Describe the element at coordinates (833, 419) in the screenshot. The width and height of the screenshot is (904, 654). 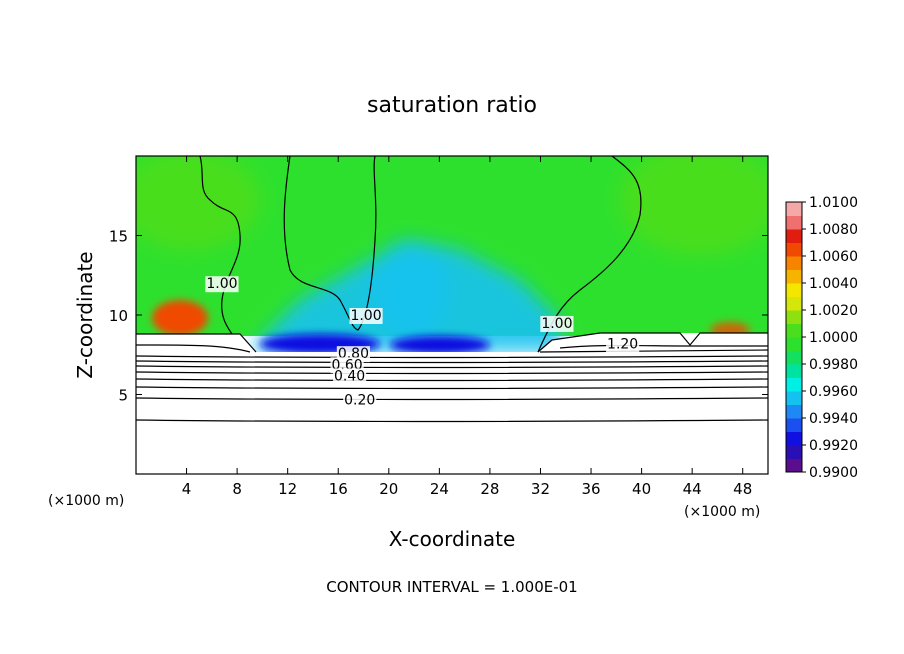
I see `colorbar-label: 0.9940` at that location.